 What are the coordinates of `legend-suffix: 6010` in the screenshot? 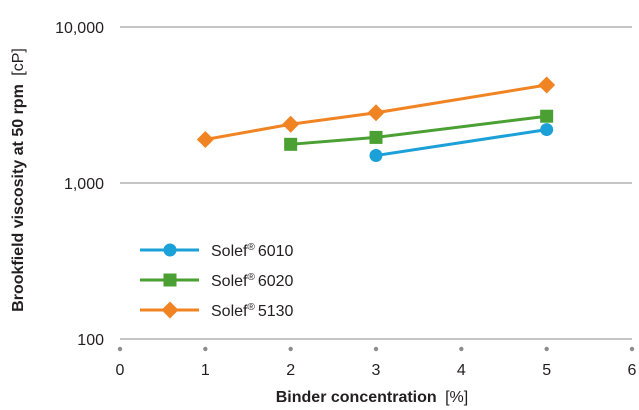 It's located at (276, 251).